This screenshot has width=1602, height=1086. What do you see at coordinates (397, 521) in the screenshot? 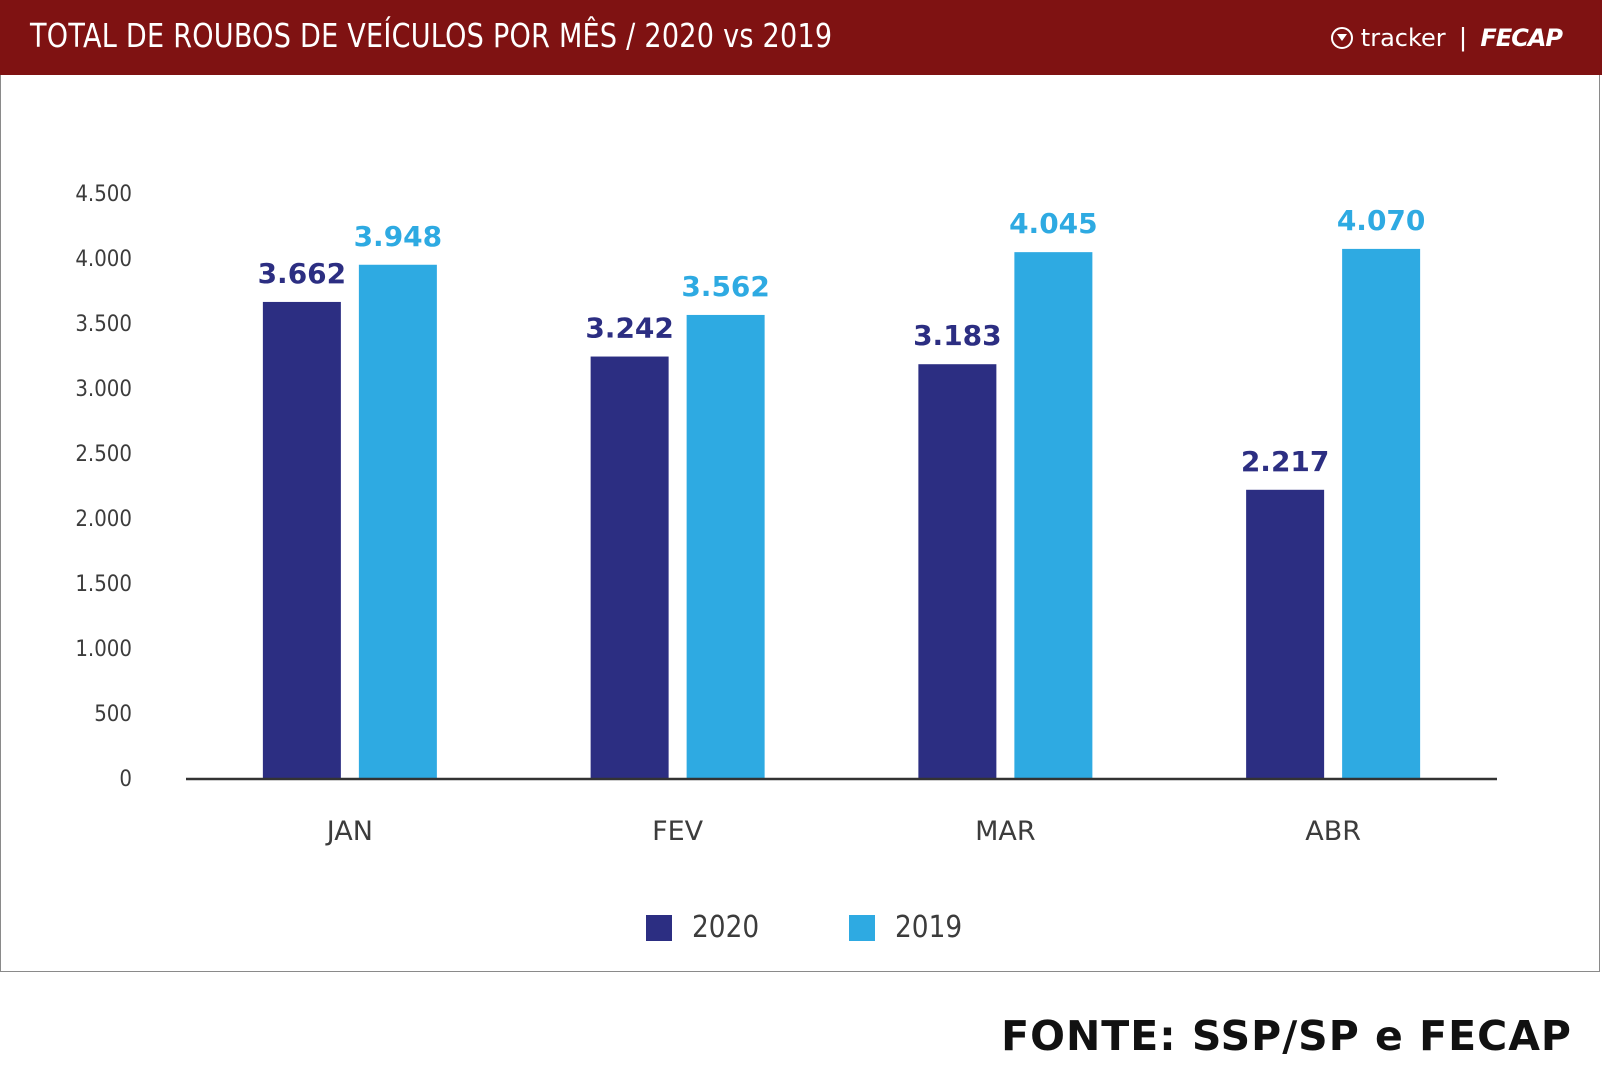
I see `bar-2019-jan` at bounding box center [397, 521].